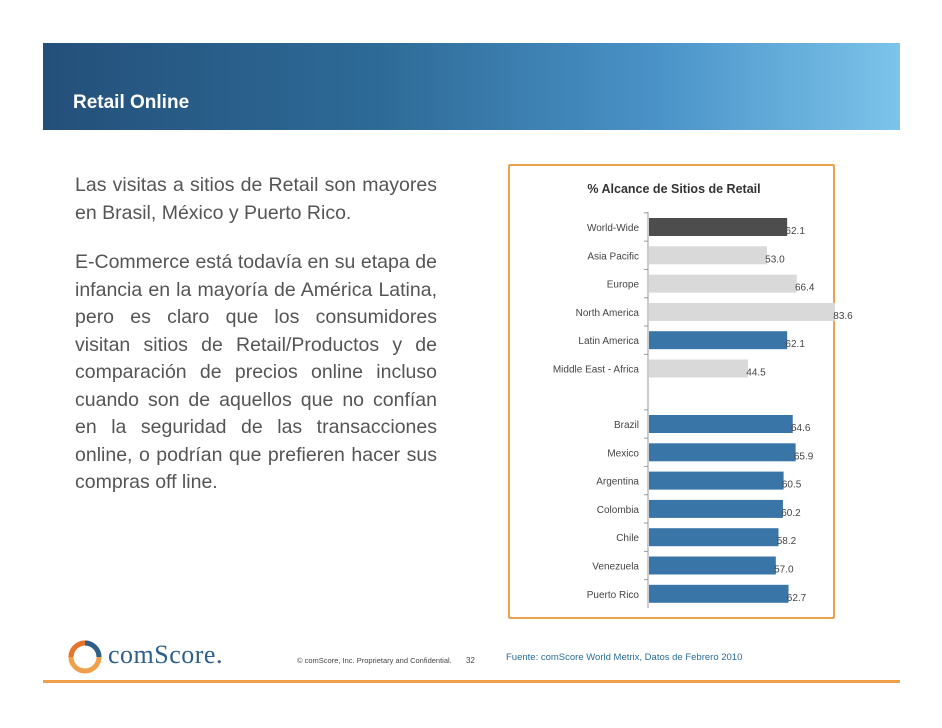 The width and height of the screenshot is (942, 728). Describe the element at coordinates (756, 373) in the screenshot. I see `data-label: 44.5` at that location.